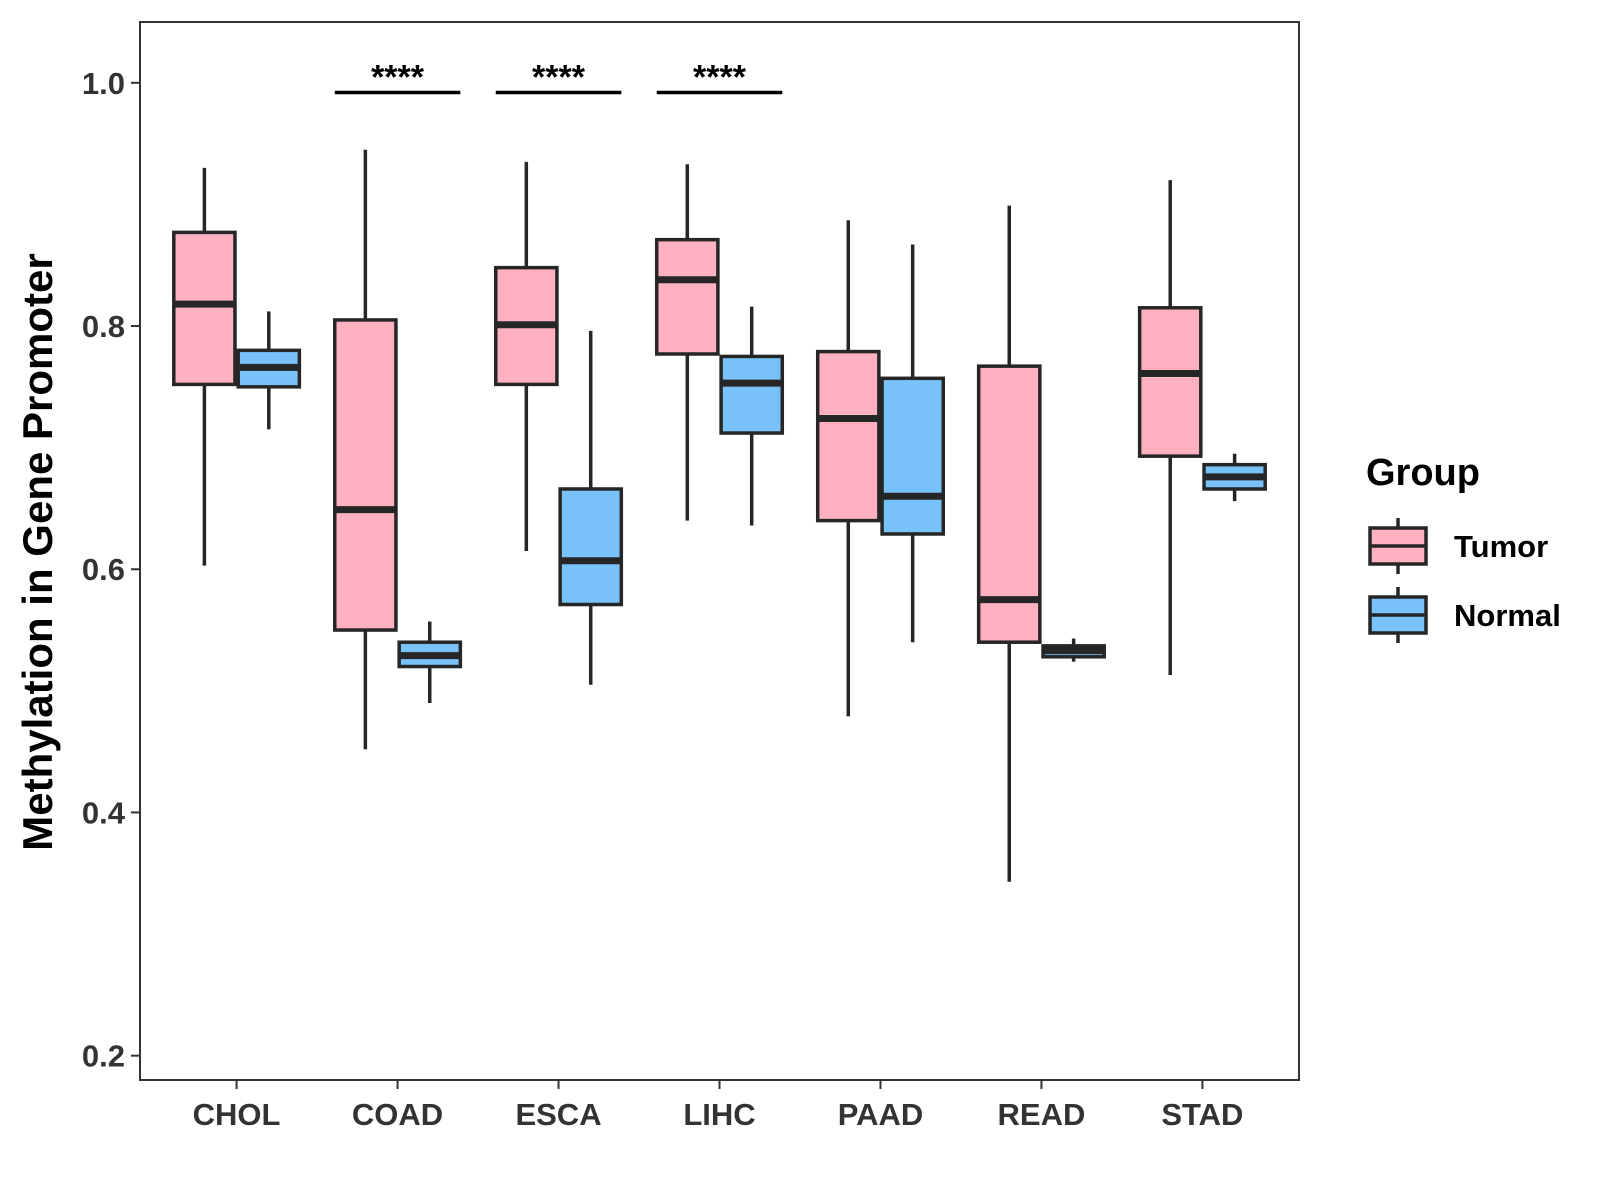  I want to click on x-tick-label: PAAD, so click(881, 1114).